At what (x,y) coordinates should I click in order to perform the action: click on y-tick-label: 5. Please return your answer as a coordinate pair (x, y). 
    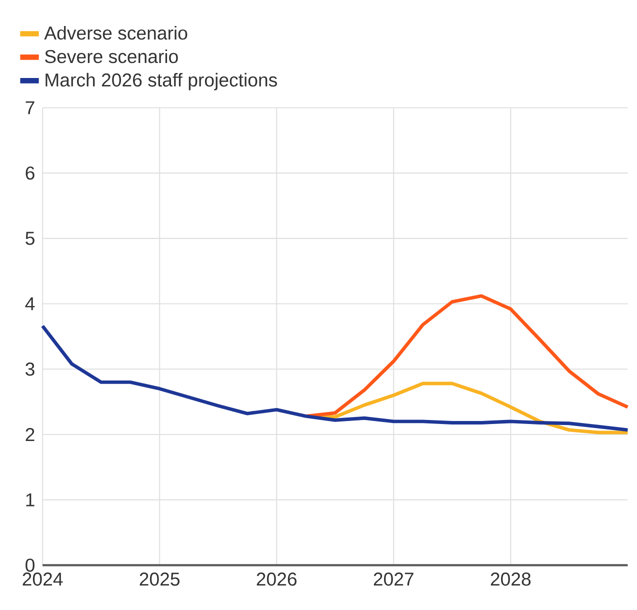
    Looking at the image, I should click on (30, 238).